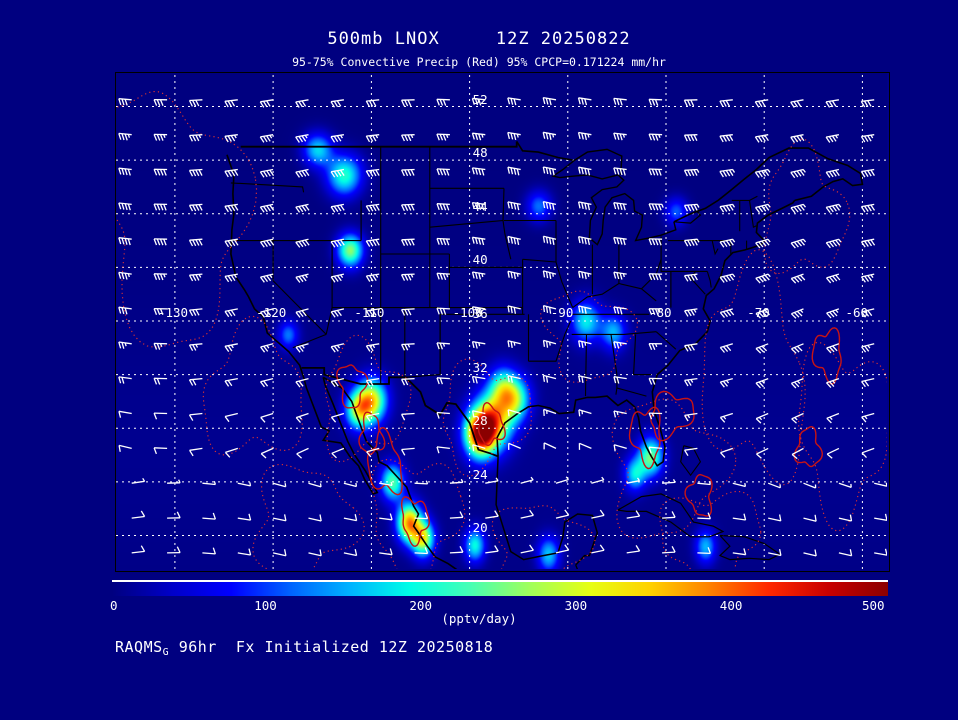 The image size is (958, 720). I want to click on coastline-mexico-west, so click(390, 472).